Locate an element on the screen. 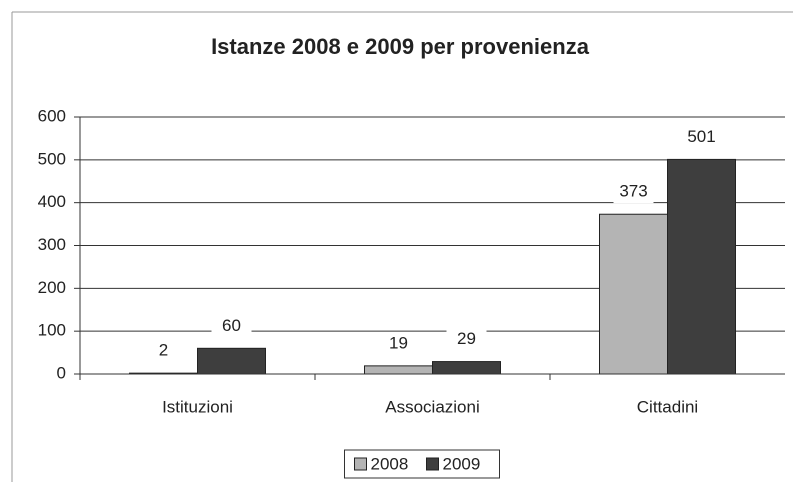 This screenshot has height=482, width=793. value-label: 19 is located at coordinates (398, 342).